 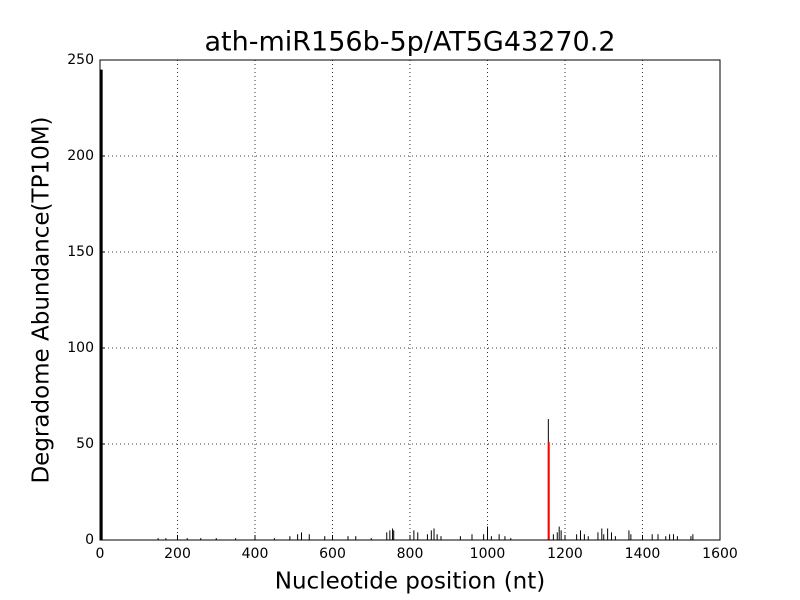 What do you see at coordinates (177, 554) in the screenshot?
I see `x-tick-label: 200` at bounding box center [177, 554].